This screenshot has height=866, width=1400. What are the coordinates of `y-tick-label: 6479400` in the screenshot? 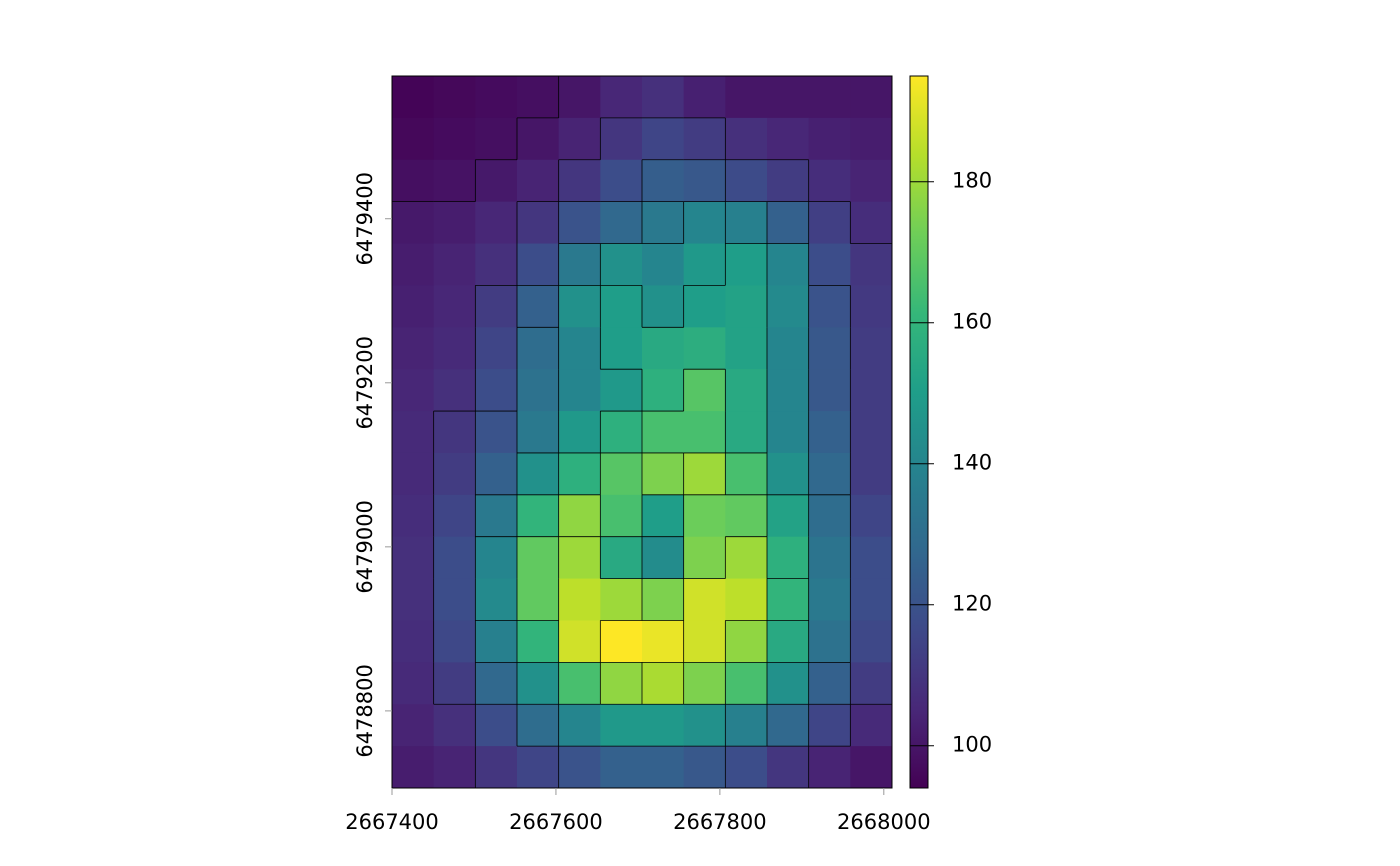 It's located at (365, 219).